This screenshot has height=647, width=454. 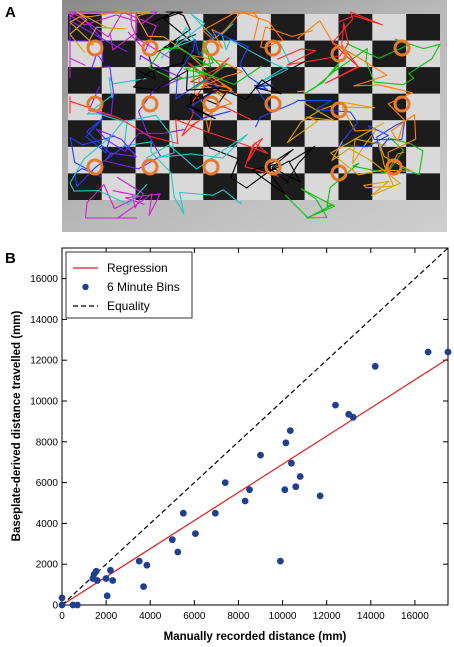 I want to click on legend-regression-label: Regression, so click(x=137, y=268).